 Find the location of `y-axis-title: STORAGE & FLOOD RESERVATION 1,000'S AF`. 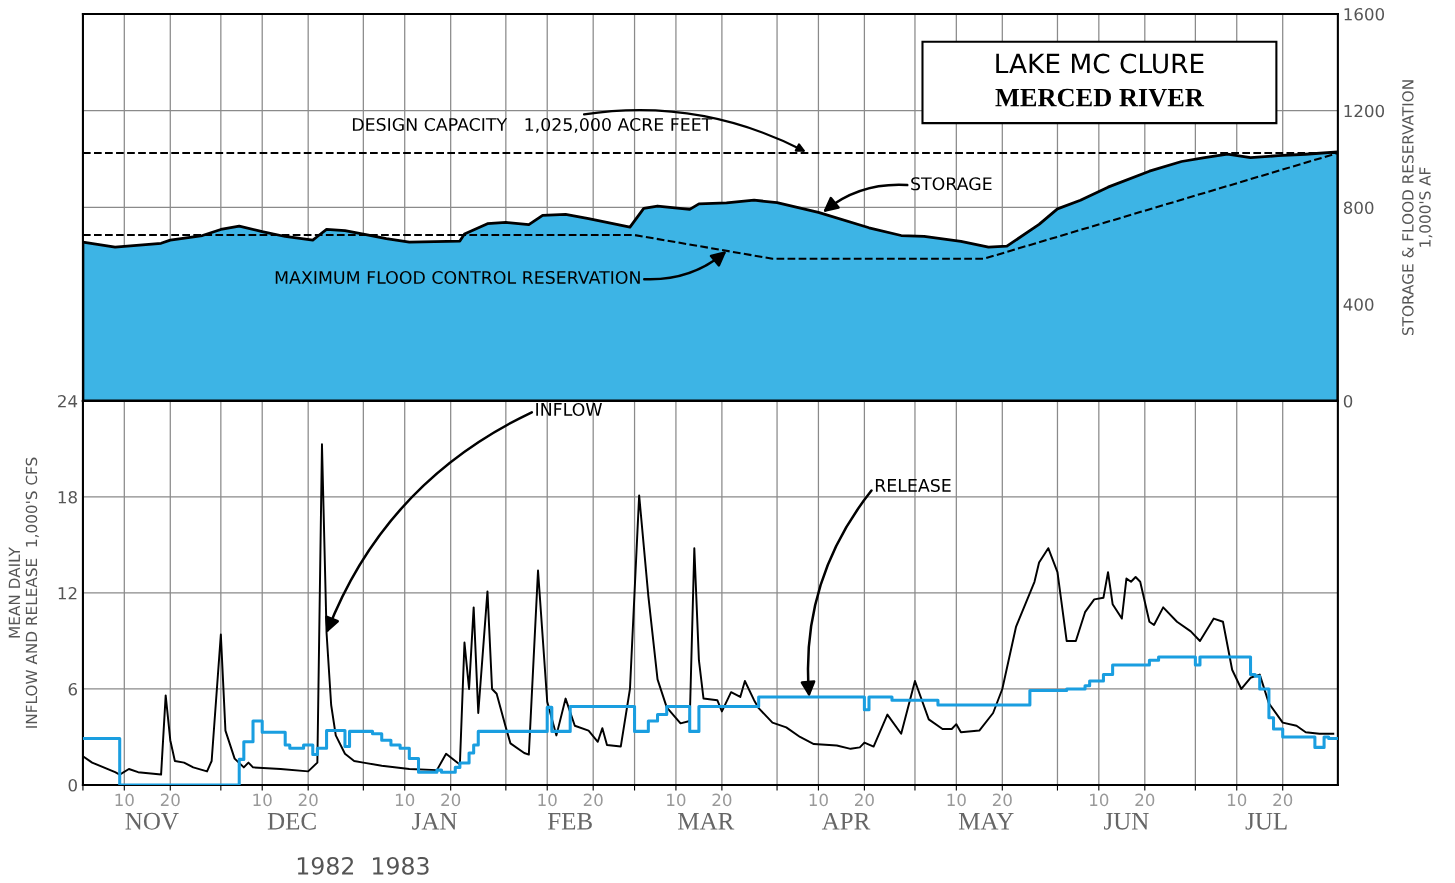

y-axis-title: STORAGE & FLOOD RESERVATION 1,000'S AF is located at coordinates (1417, 208).